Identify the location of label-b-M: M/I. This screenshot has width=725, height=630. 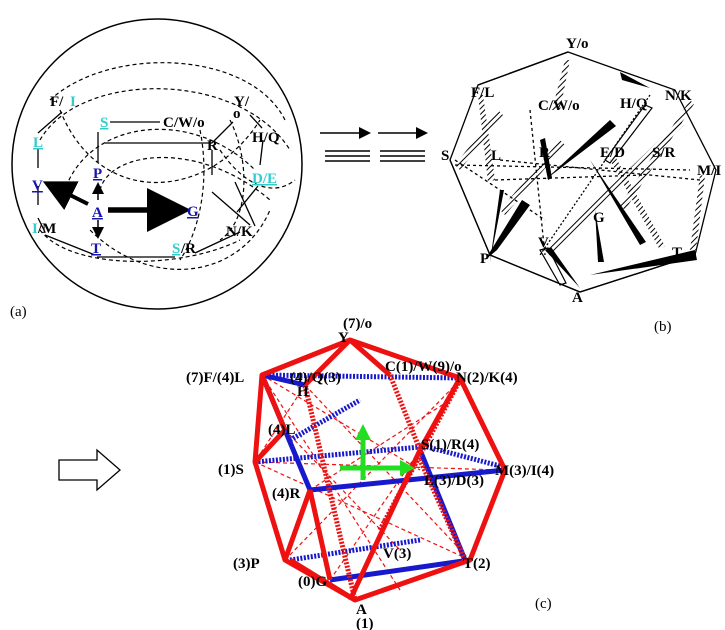
(709, 171).